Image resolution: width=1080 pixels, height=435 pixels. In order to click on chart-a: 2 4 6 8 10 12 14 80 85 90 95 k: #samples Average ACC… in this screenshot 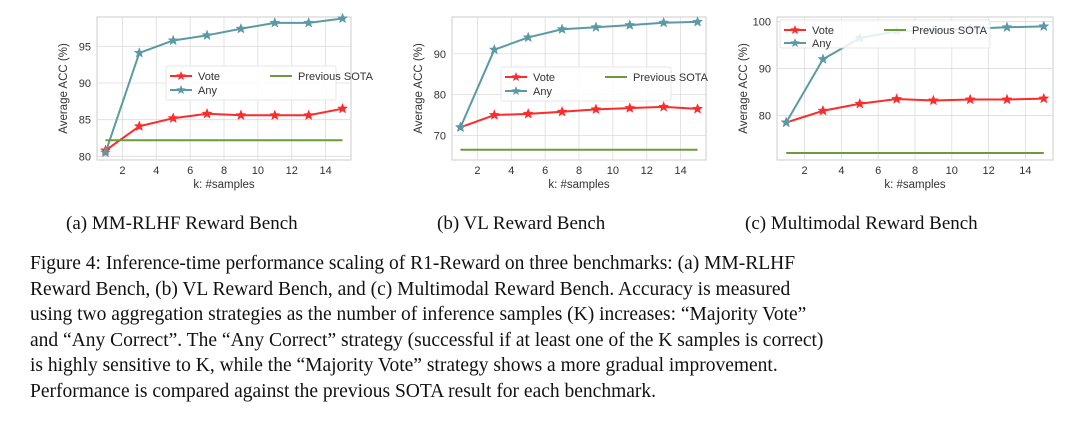, I will do `click(216, 101)`.